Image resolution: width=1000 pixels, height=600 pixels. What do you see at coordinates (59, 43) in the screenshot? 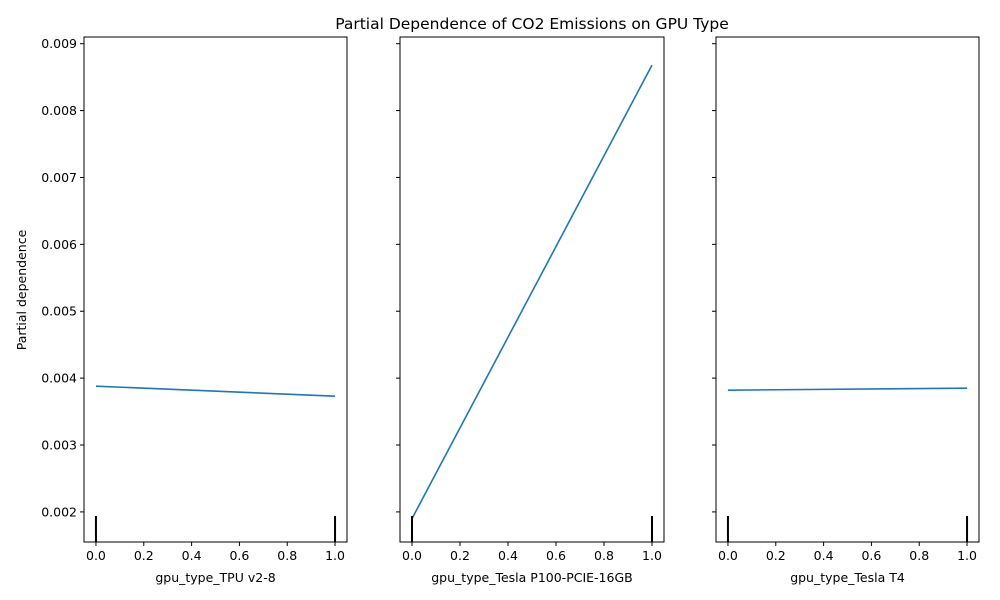
I see `y-tick-label: 0.009` at bounding box center [59, 43].